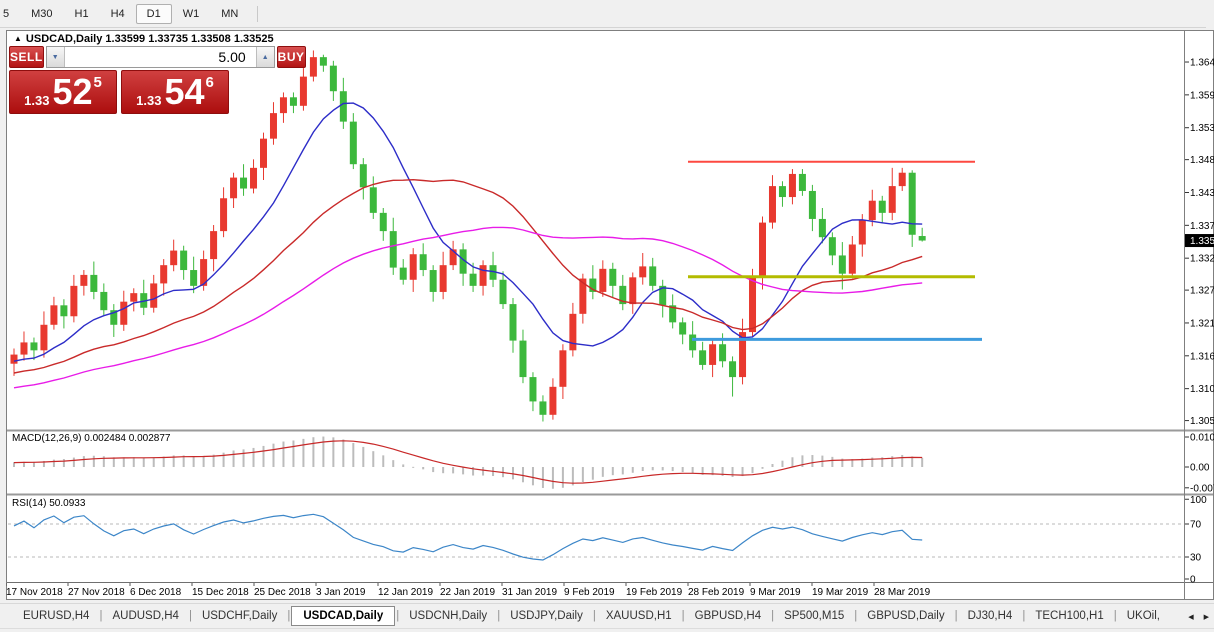  Describe the element at coordinates (81, 13) in the screenshot. I see `timeframe-h1: H1` at that location.